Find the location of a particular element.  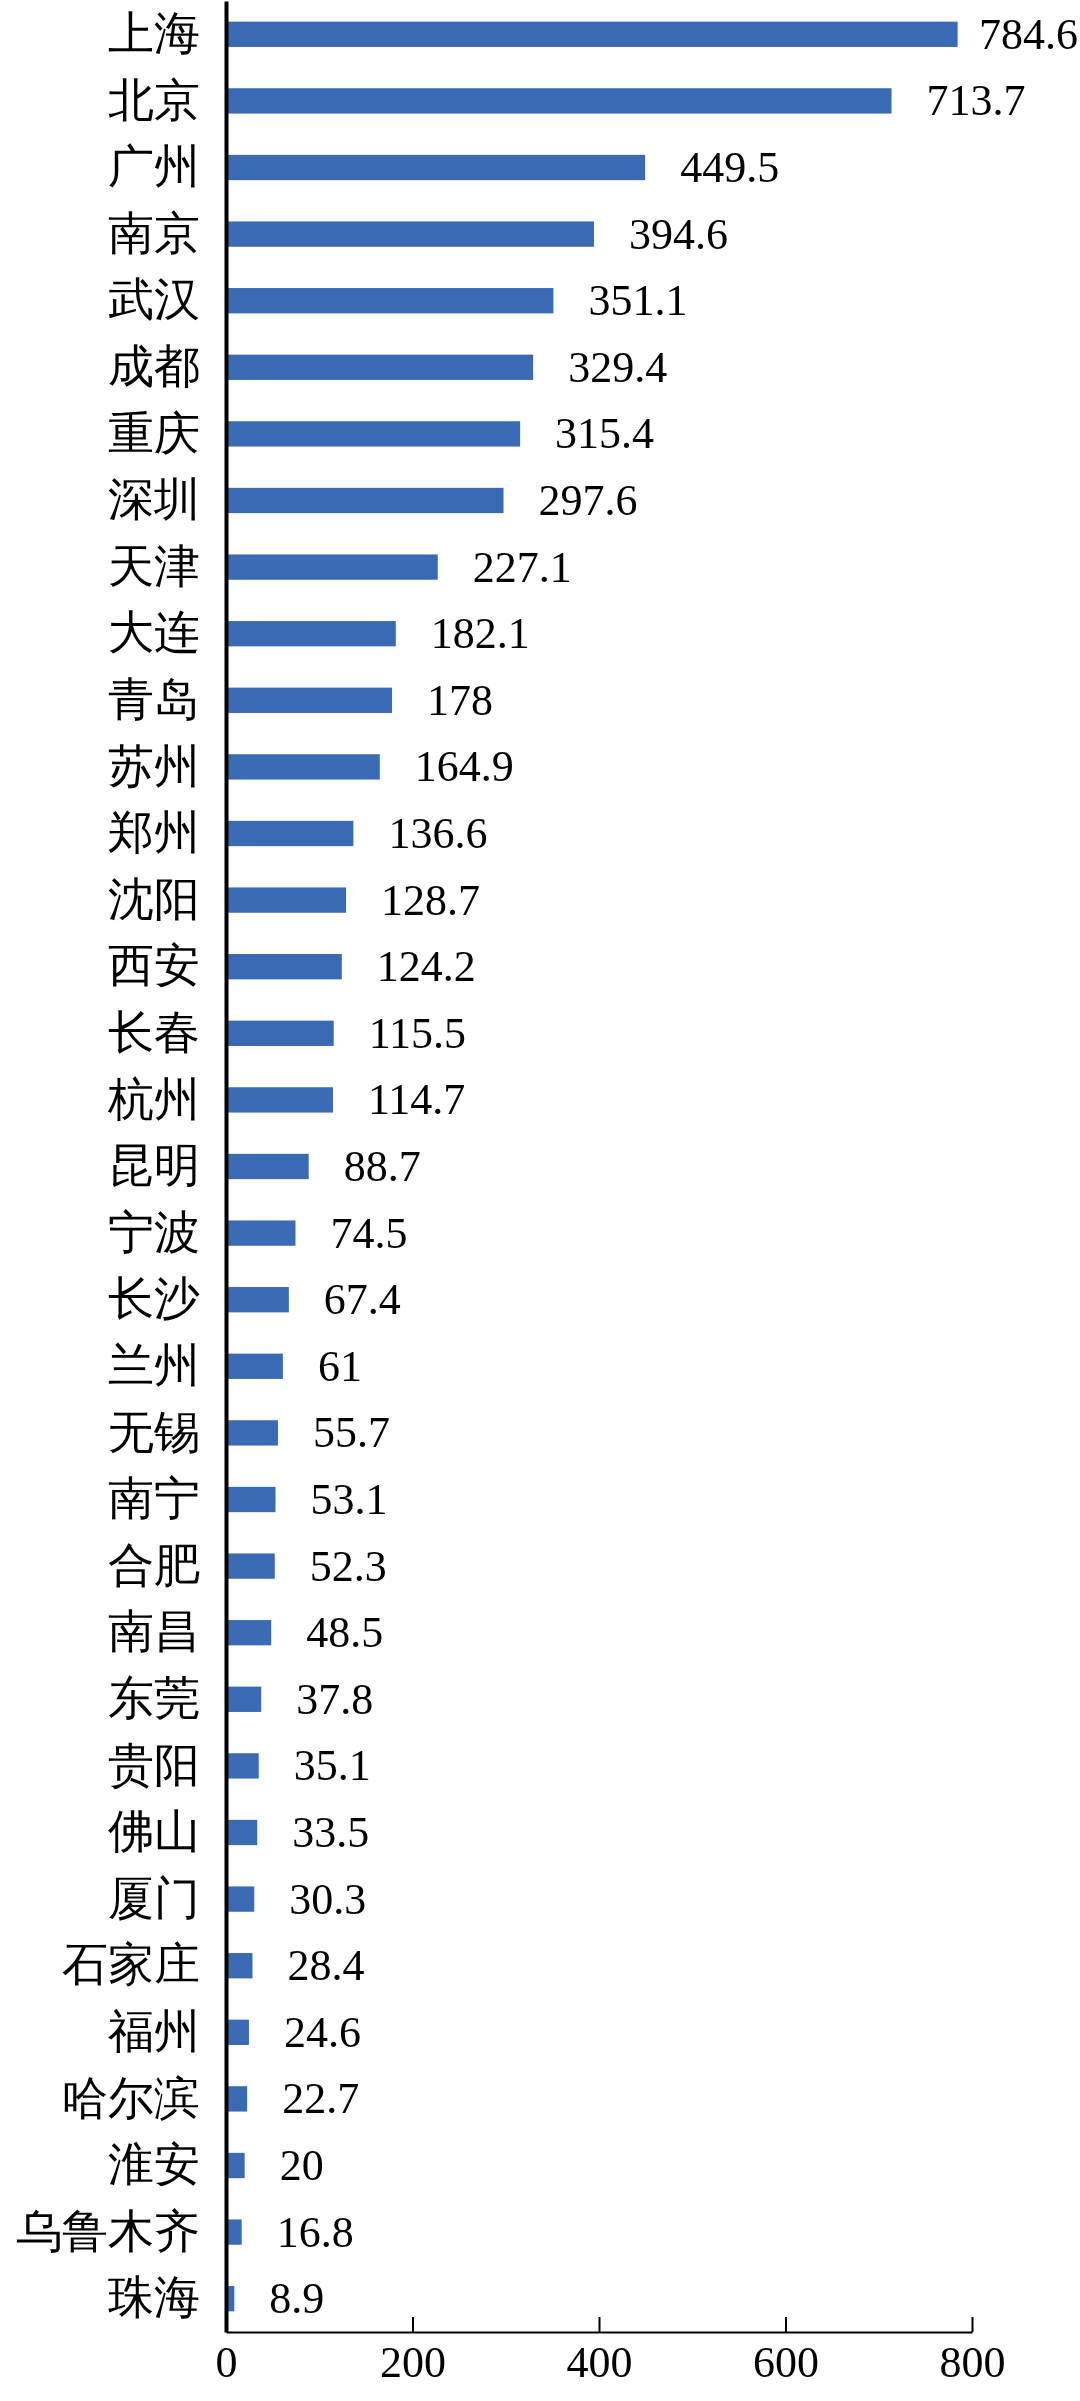

y-tick-label: 乌鲁木齐 is located at coordinates (108, 2231).